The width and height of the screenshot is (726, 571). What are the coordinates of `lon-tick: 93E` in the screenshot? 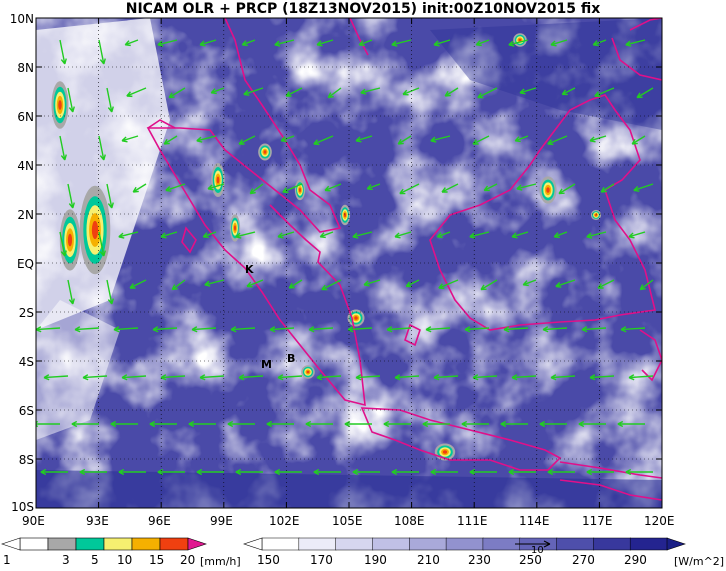 It's located at (97, 521).